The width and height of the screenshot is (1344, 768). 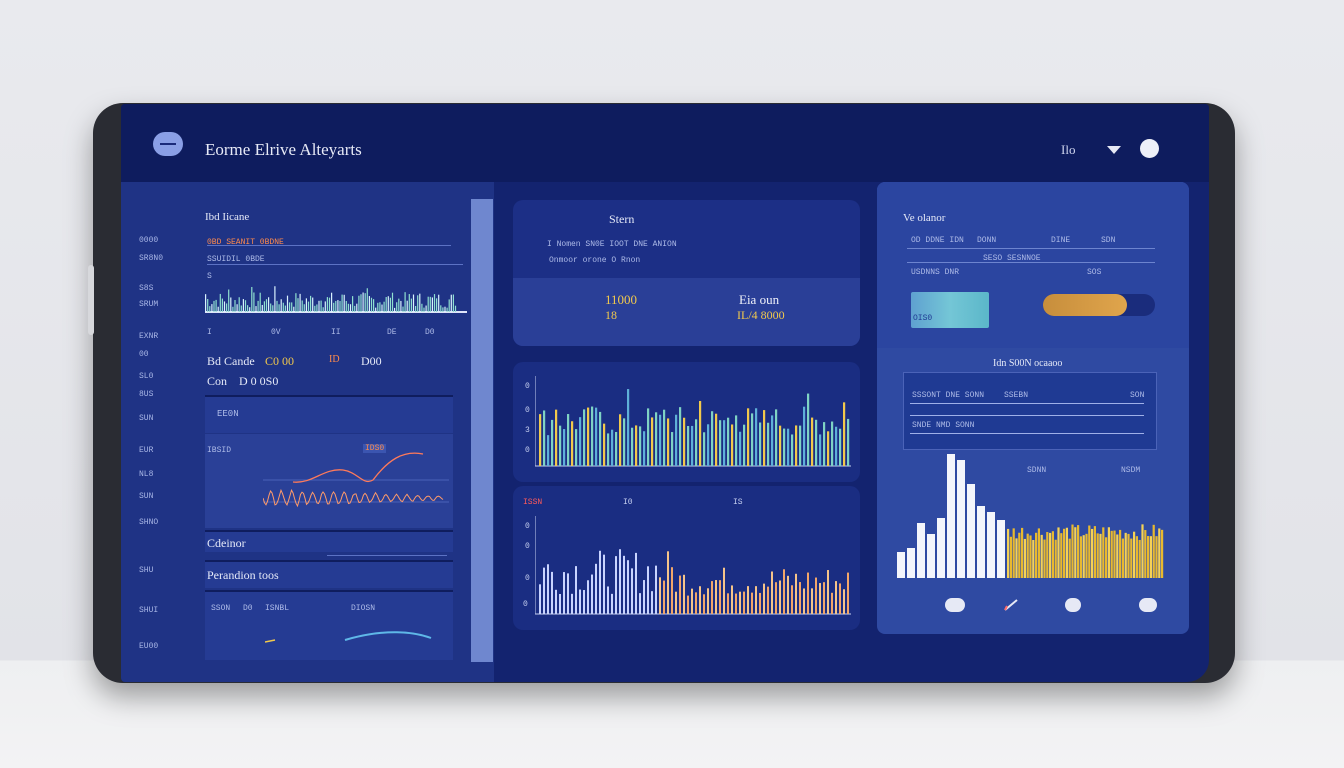 I want to click on progress-bar, so click(x=1099, y=305).